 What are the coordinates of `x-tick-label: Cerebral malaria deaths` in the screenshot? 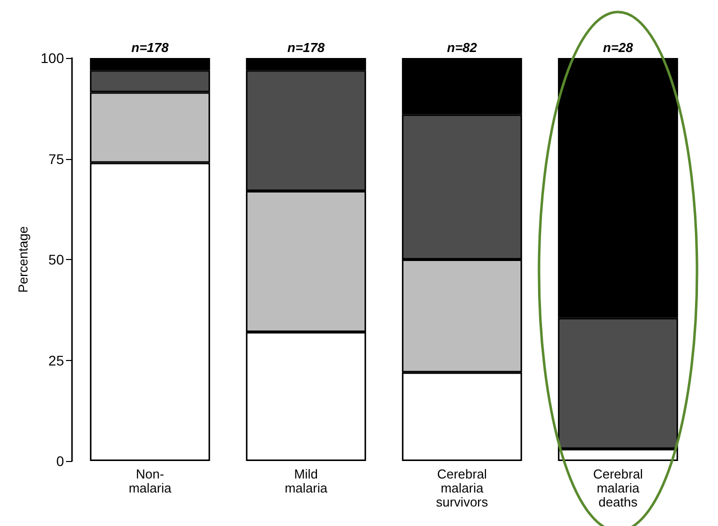 It's located at (618, 488).